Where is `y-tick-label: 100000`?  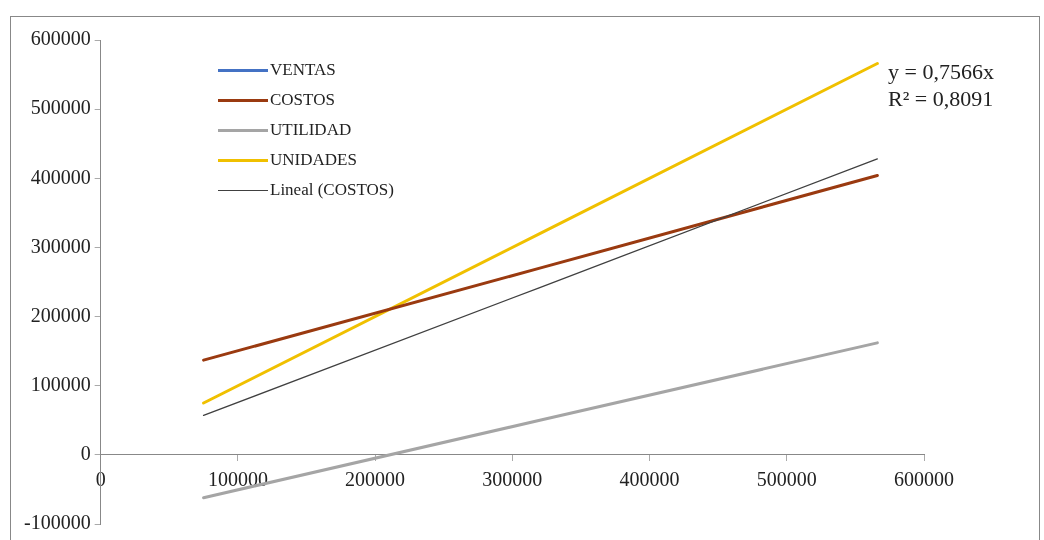 y-tick-label: 100000 is located at coordinates (60, 383).